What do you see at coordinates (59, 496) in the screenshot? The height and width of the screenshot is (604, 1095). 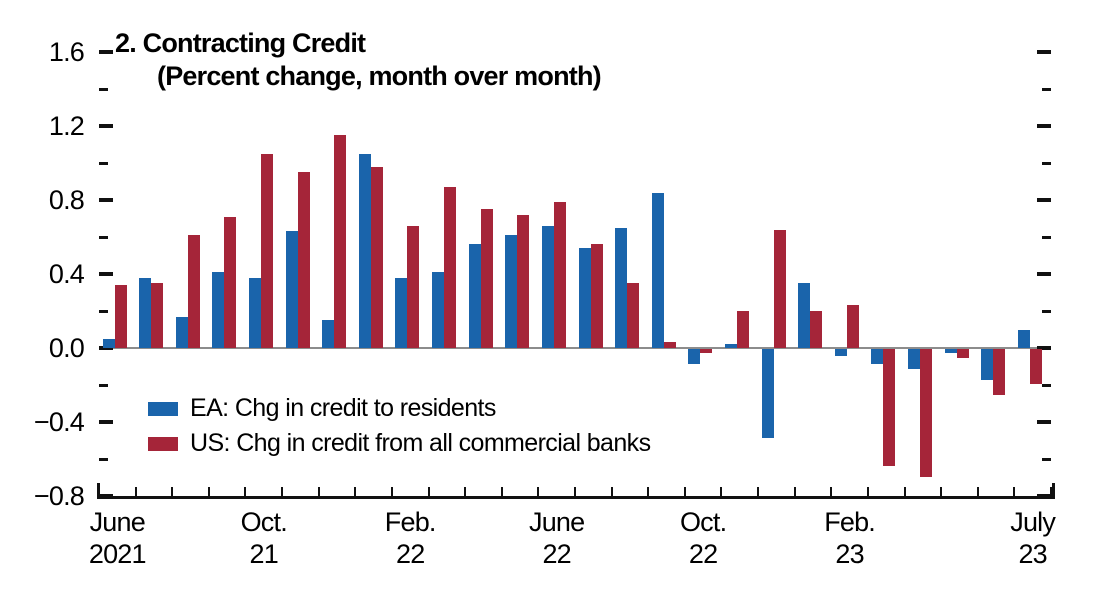 I see `y-axis-label: −0.8` at bounding box center [59, 496].